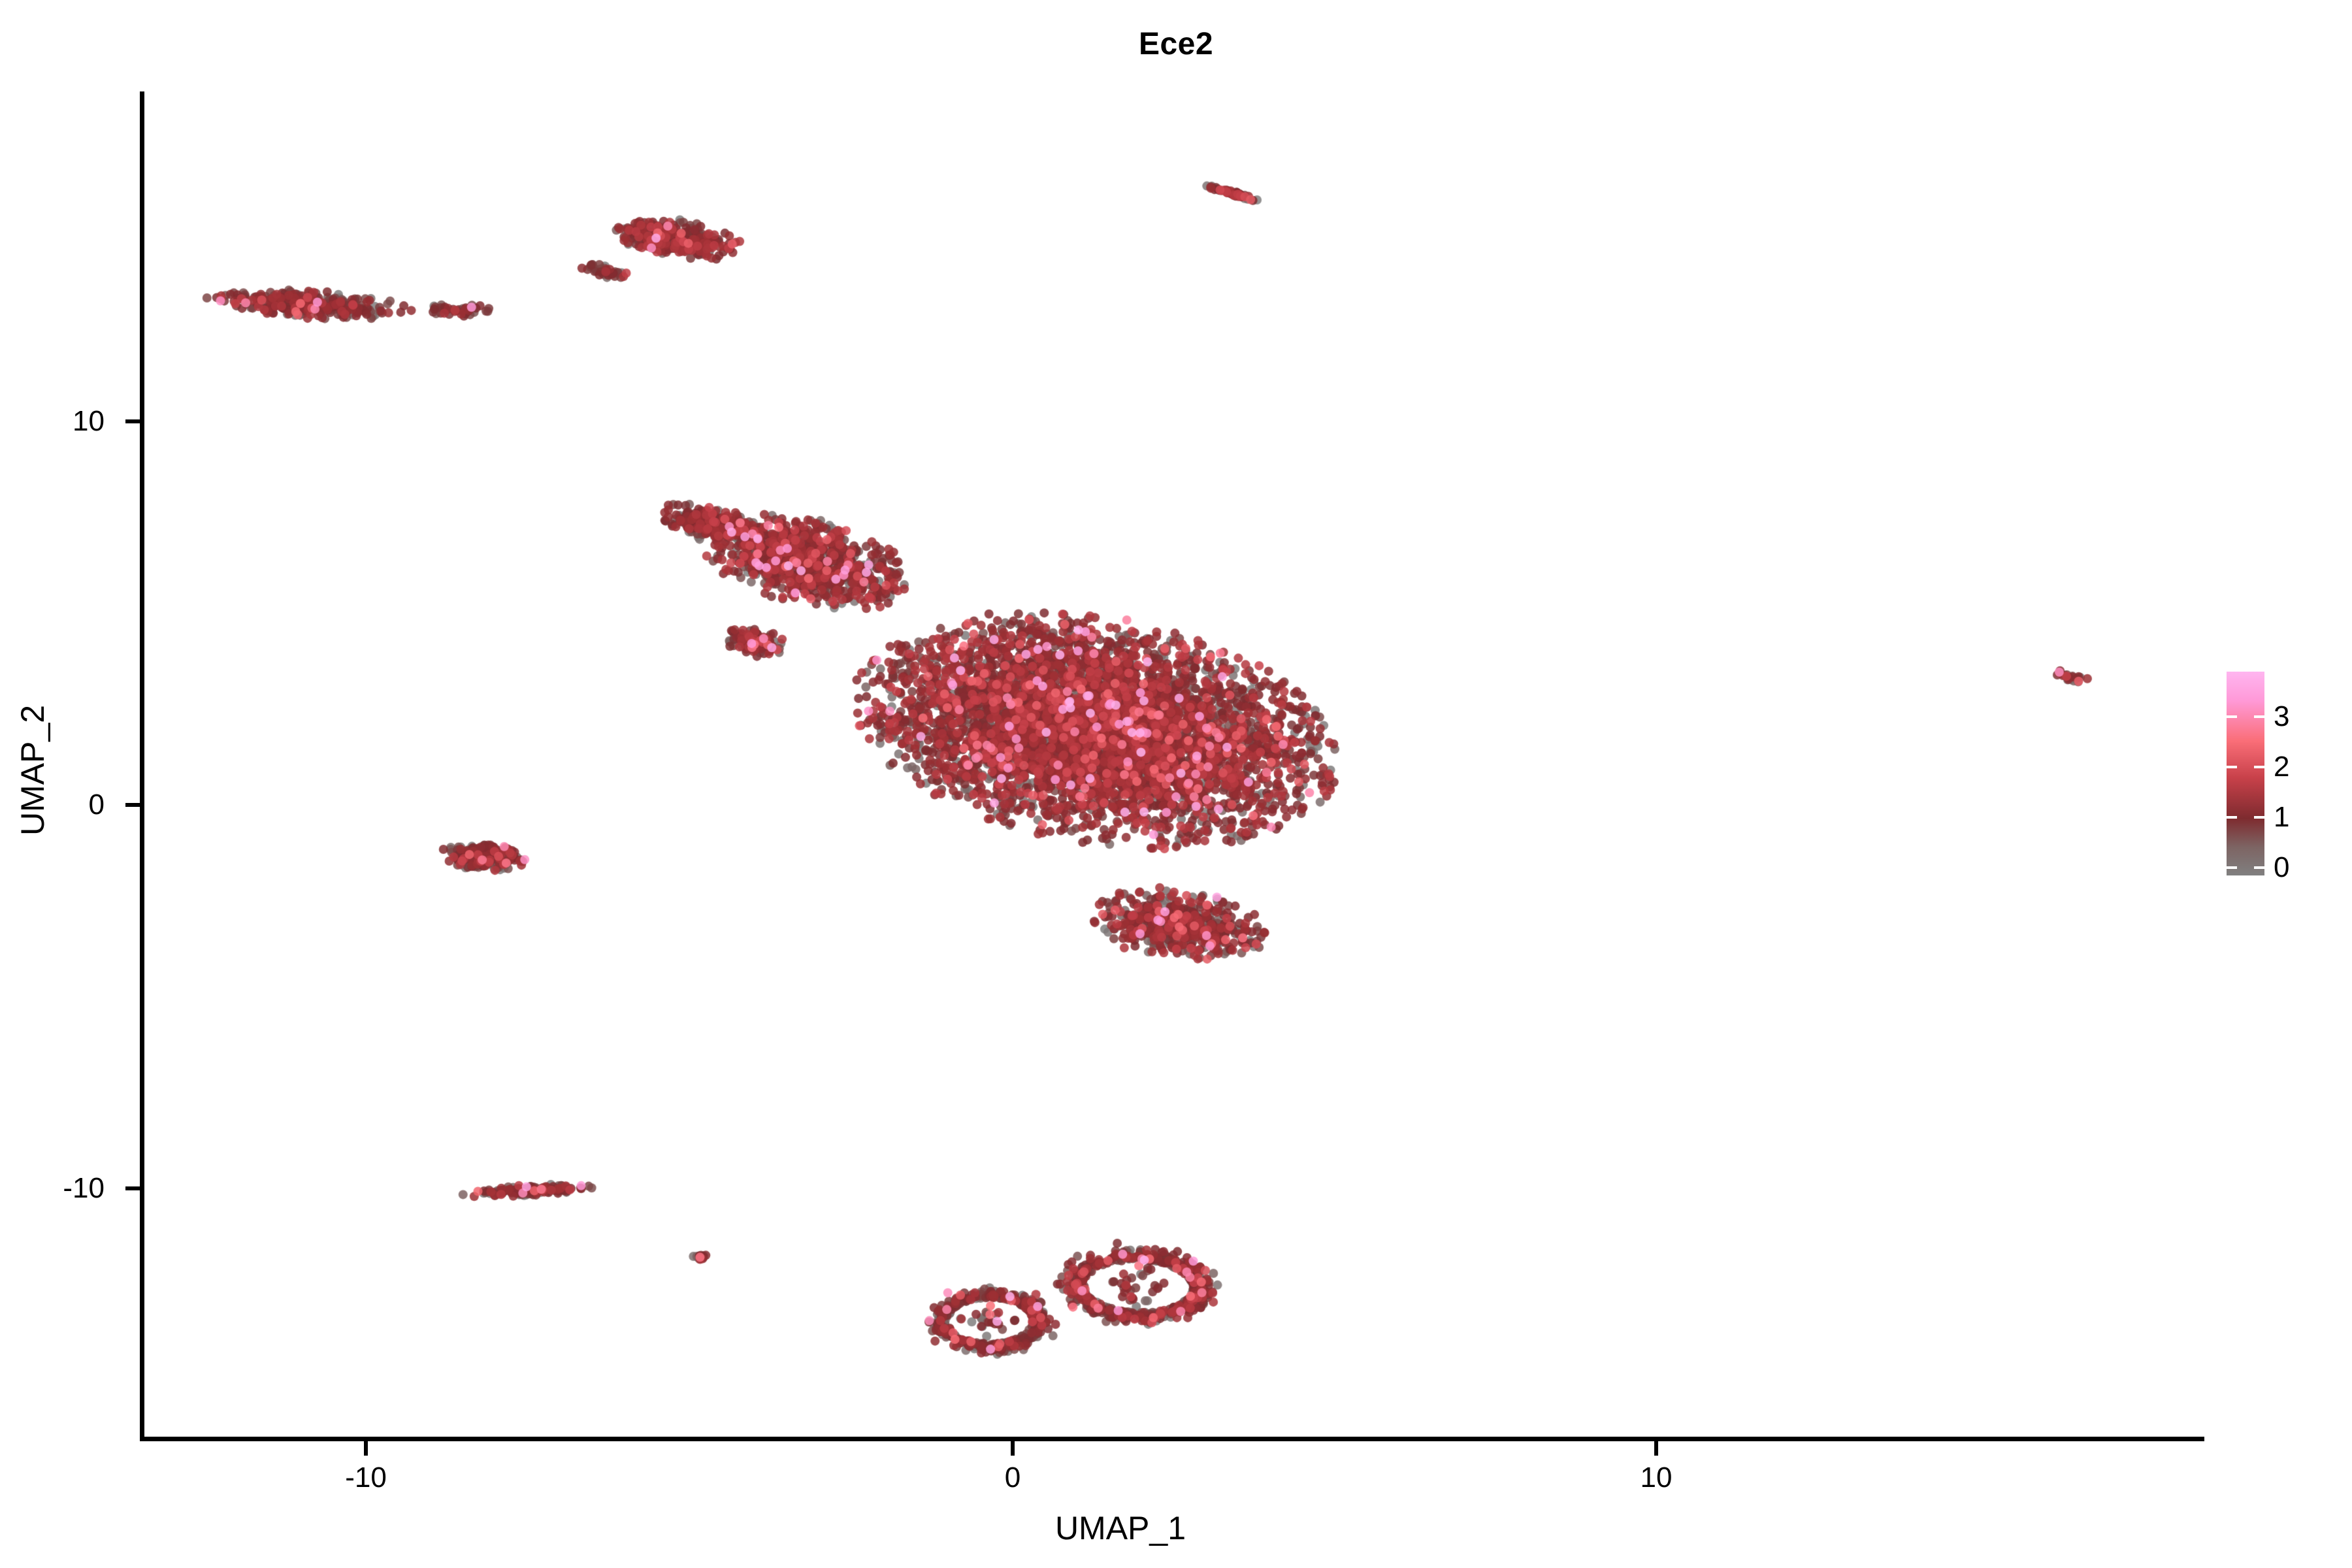  What do you see at coordinates (2282, 817) in the screenshot?
I see `colorbar-label-1: 1` at bounding box center [2282, 817].